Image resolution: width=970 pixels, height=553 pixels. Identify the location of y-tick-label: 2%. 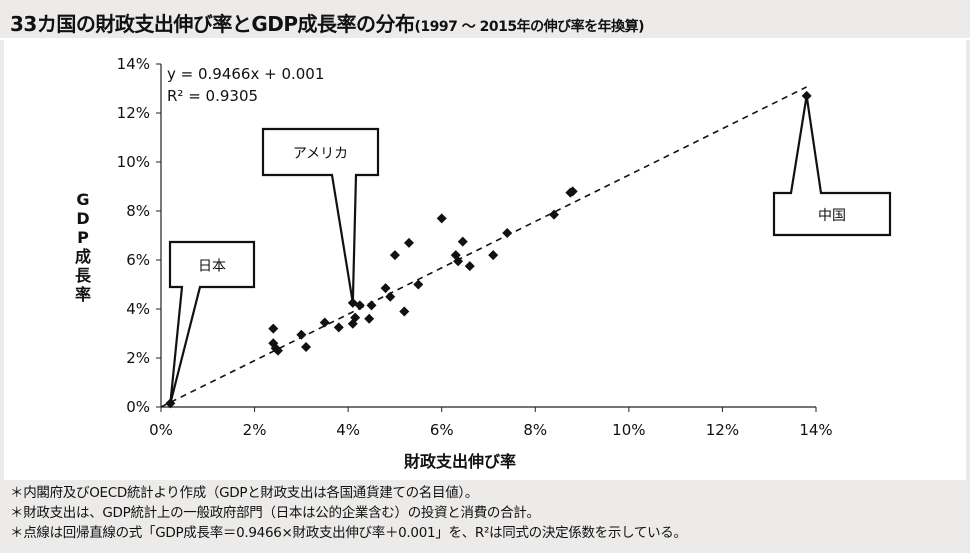
(138, 358).